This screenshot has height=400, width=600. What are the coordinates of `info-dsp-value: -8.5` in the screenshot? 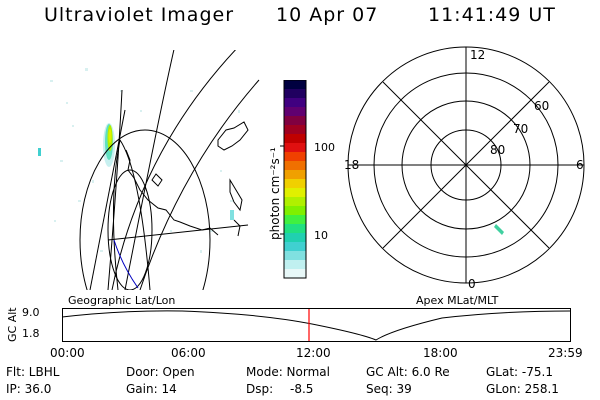 It's located at (302, 389).